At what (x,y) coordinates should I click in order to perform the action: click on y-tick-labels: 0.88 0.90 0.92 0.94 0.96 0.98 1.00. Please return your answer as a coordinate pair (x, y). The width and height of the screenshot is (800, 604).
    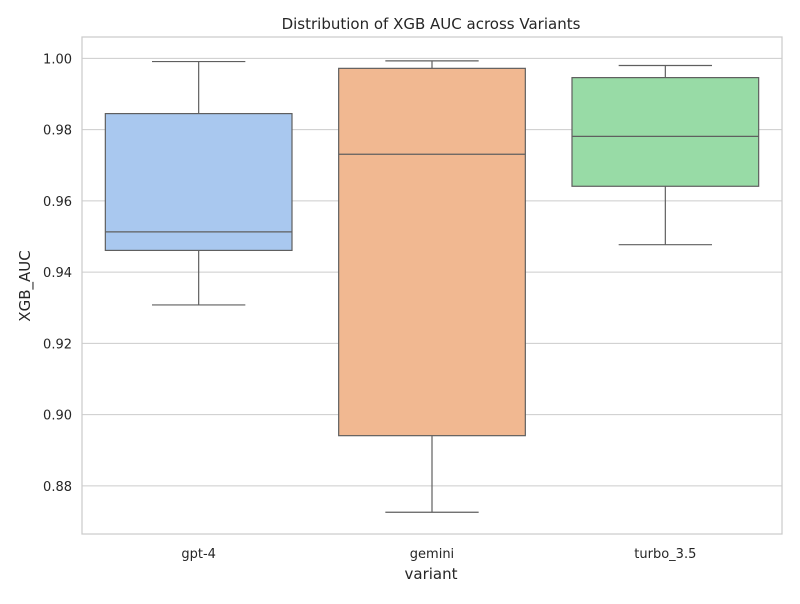
    Looking at the image, I should click on (57, 273).